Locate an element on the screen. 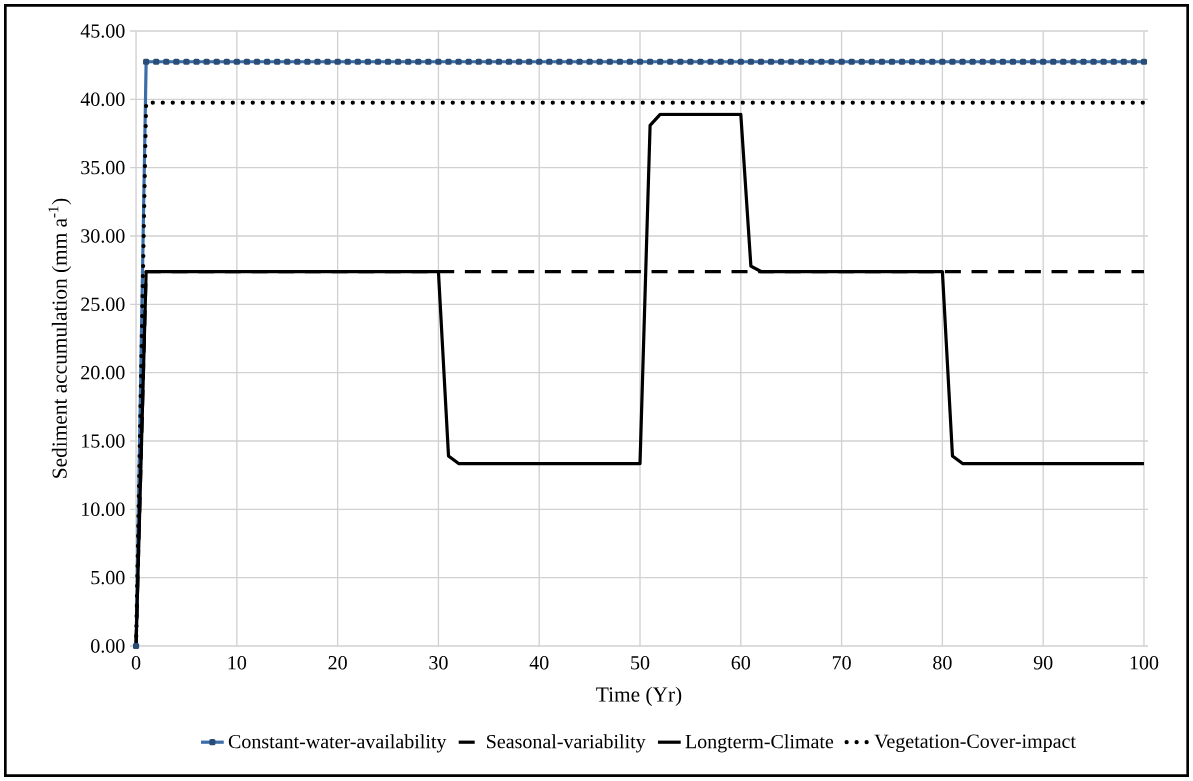 Image resolution: width=1193 pixels, height=781 pixels. y-tick-label: 30.00 is located at coordinates (103, 236).